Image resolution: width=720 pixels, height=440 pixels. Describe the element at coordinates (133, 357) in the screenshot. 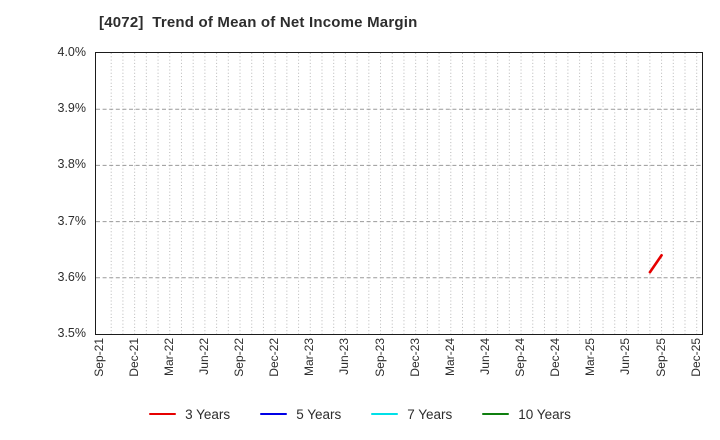

I see `x-axis-tick-label: Dec-21` at that location.